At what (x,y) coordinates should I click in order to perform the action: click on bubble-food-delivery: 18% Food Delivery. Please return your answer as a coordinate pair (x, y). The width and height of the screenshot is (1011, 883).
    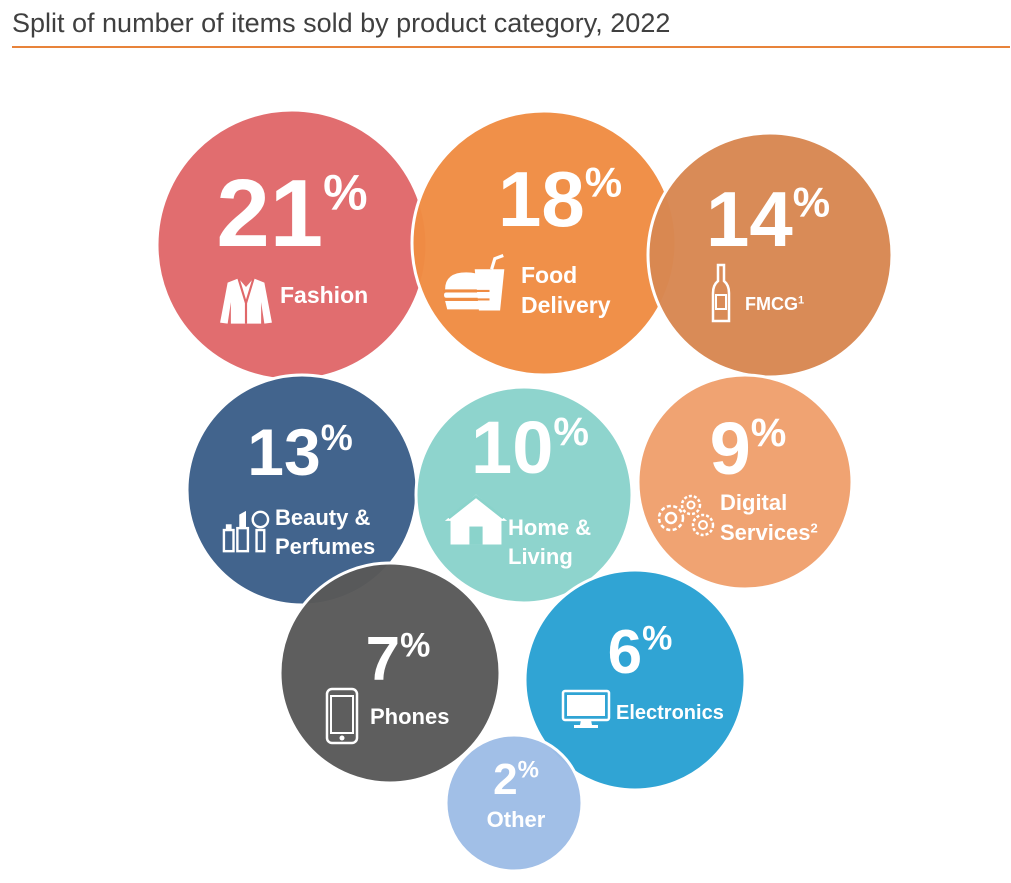
    Looking at the image, I should click on (544, 243).